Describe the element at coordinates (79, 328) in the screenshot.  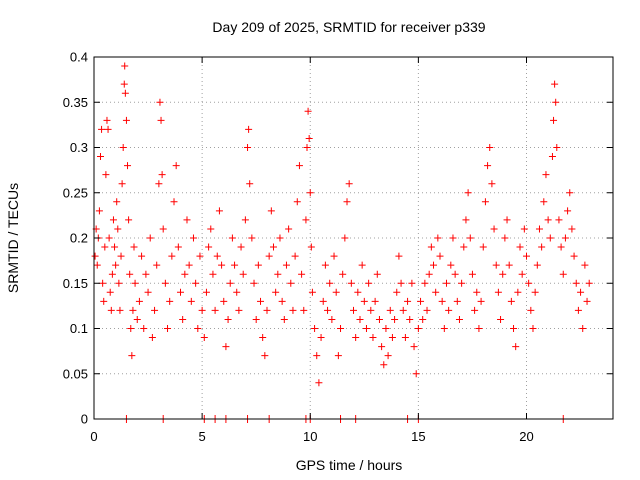
I see `y-tick-label: 0.1` at that location.